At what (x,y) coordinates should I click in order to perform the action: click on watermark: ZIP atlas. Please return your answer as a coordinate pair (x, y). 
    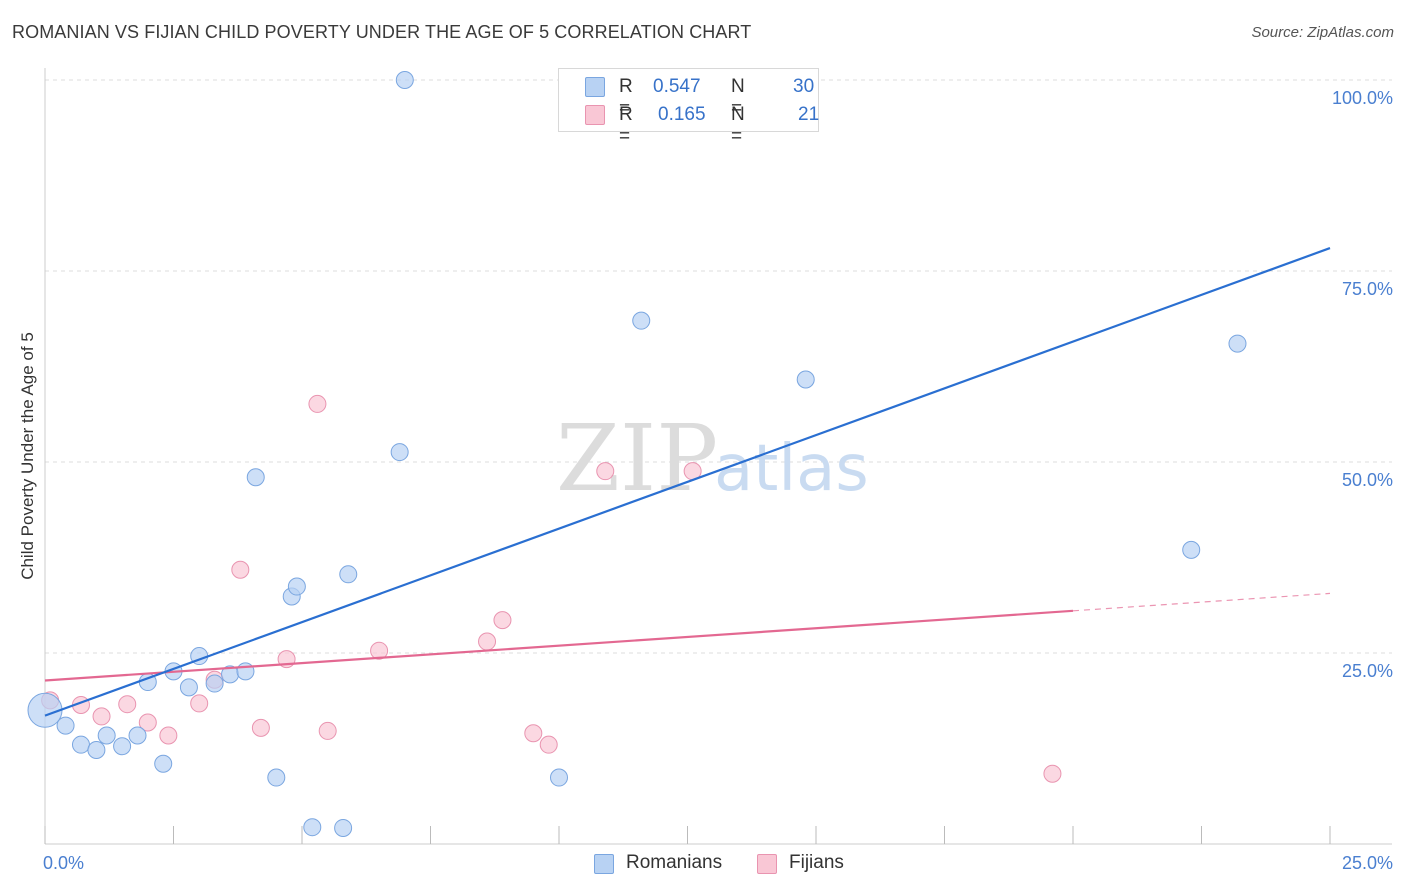
    Looking at the image, I should click on (712, 458).